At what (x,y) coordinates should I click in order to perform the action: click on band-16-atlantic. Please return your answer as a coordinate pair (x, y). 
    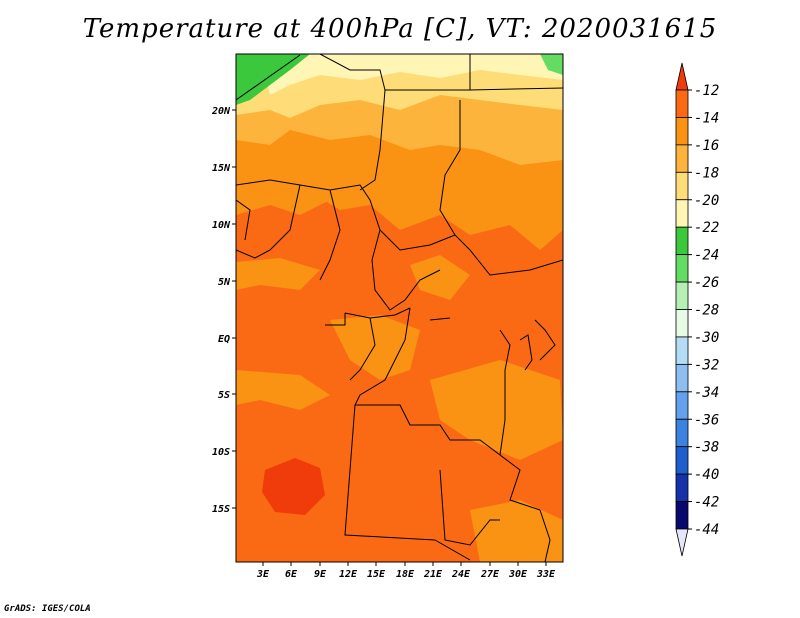
    Looking at the image, I should click on (283, 390).